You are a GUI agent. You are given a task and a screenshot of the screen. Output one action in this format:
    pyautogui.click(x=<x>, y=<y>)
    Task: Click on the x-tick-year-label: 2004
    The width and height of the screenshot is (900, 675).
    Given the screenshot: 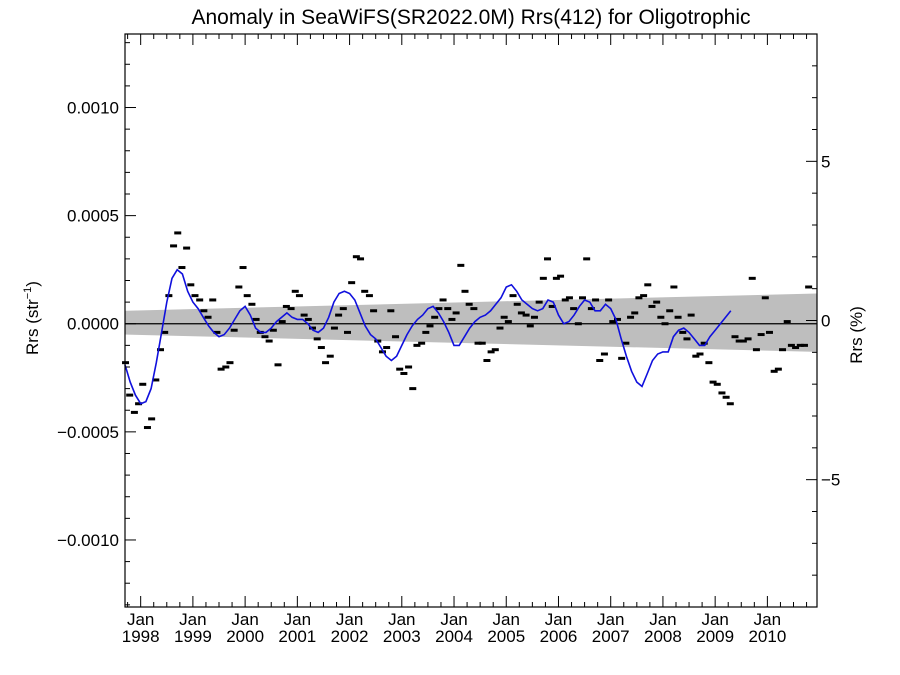 What is the action you would take?
    pyautogui.click(x=454, y=636)
    